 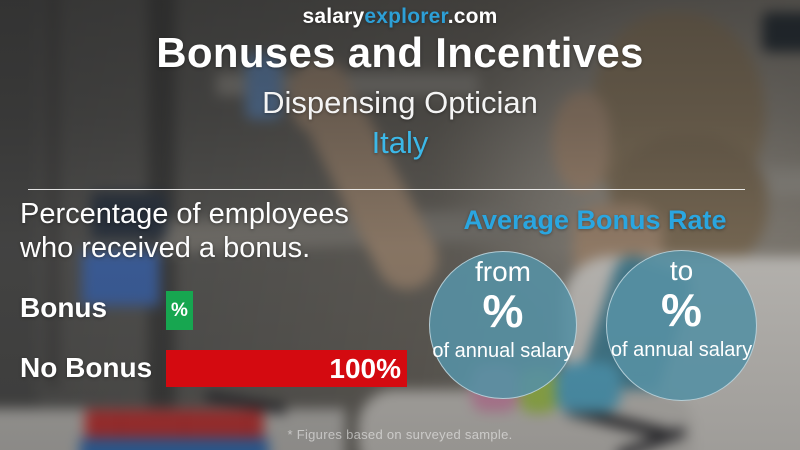 What do you see at coordinates (86, 367) in the screenshot?
I see `no-bonus-label: No Bonus` at bounding box center [86, 367].